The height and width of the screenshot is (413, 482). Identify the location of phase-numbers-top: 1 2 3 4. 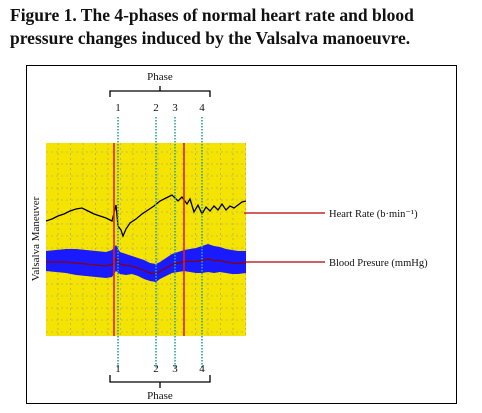
(160, 108).